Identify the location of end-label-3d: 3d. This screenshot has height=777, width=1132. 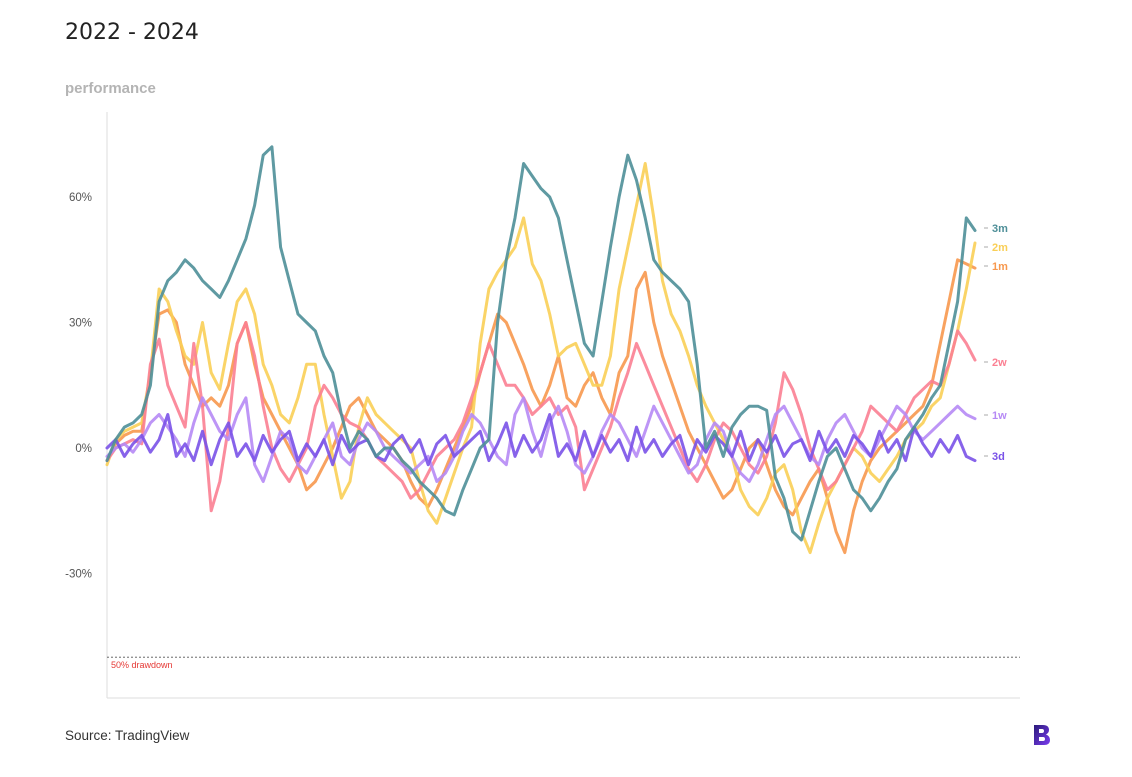
(998, 457).